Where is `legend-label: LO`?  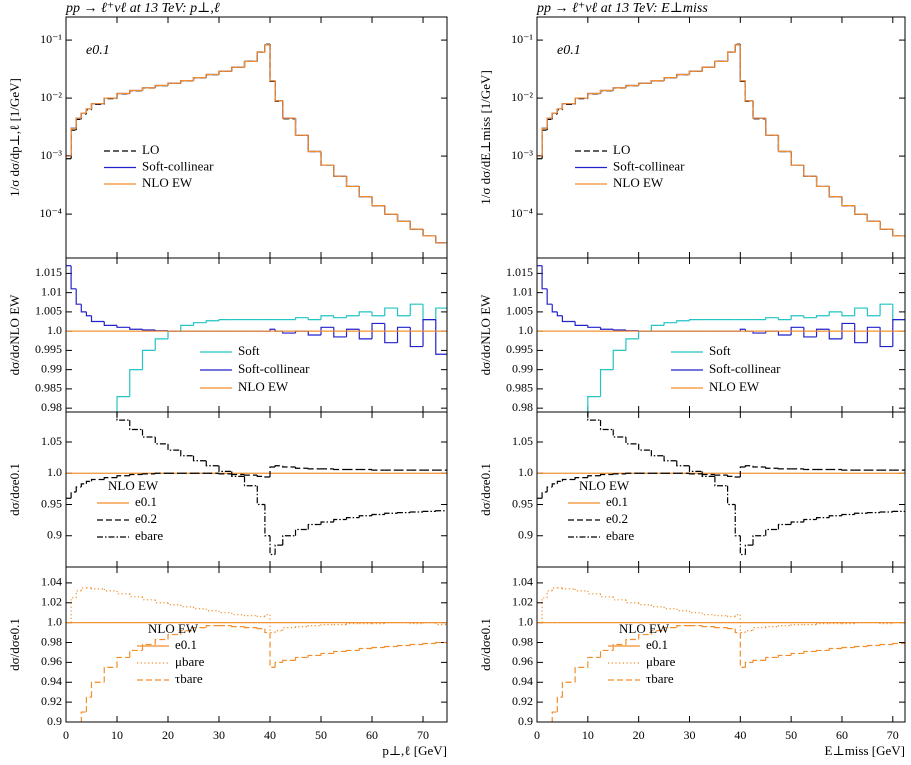
legend-label: LO is located at coordinates (150, 149).